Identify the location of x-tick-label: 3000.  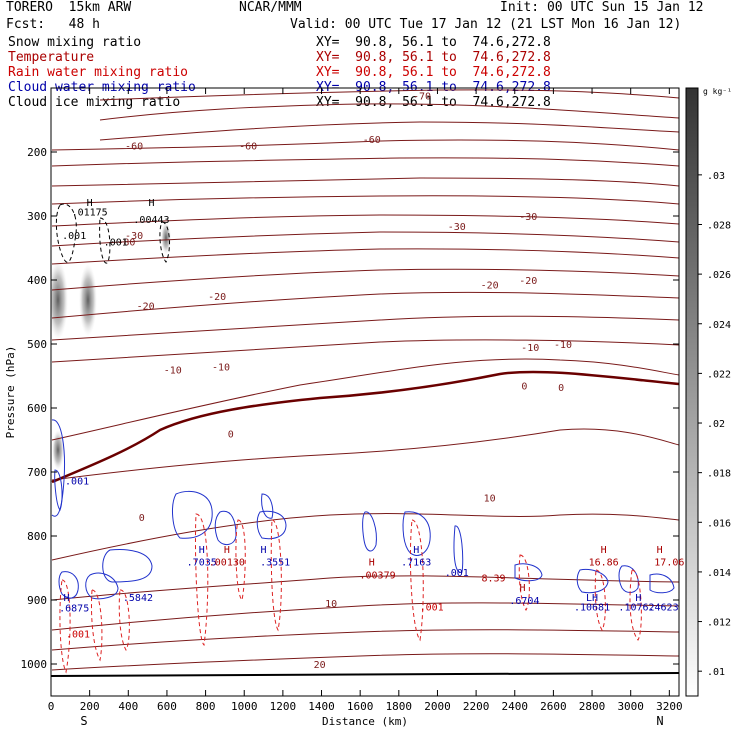
(630, 706).